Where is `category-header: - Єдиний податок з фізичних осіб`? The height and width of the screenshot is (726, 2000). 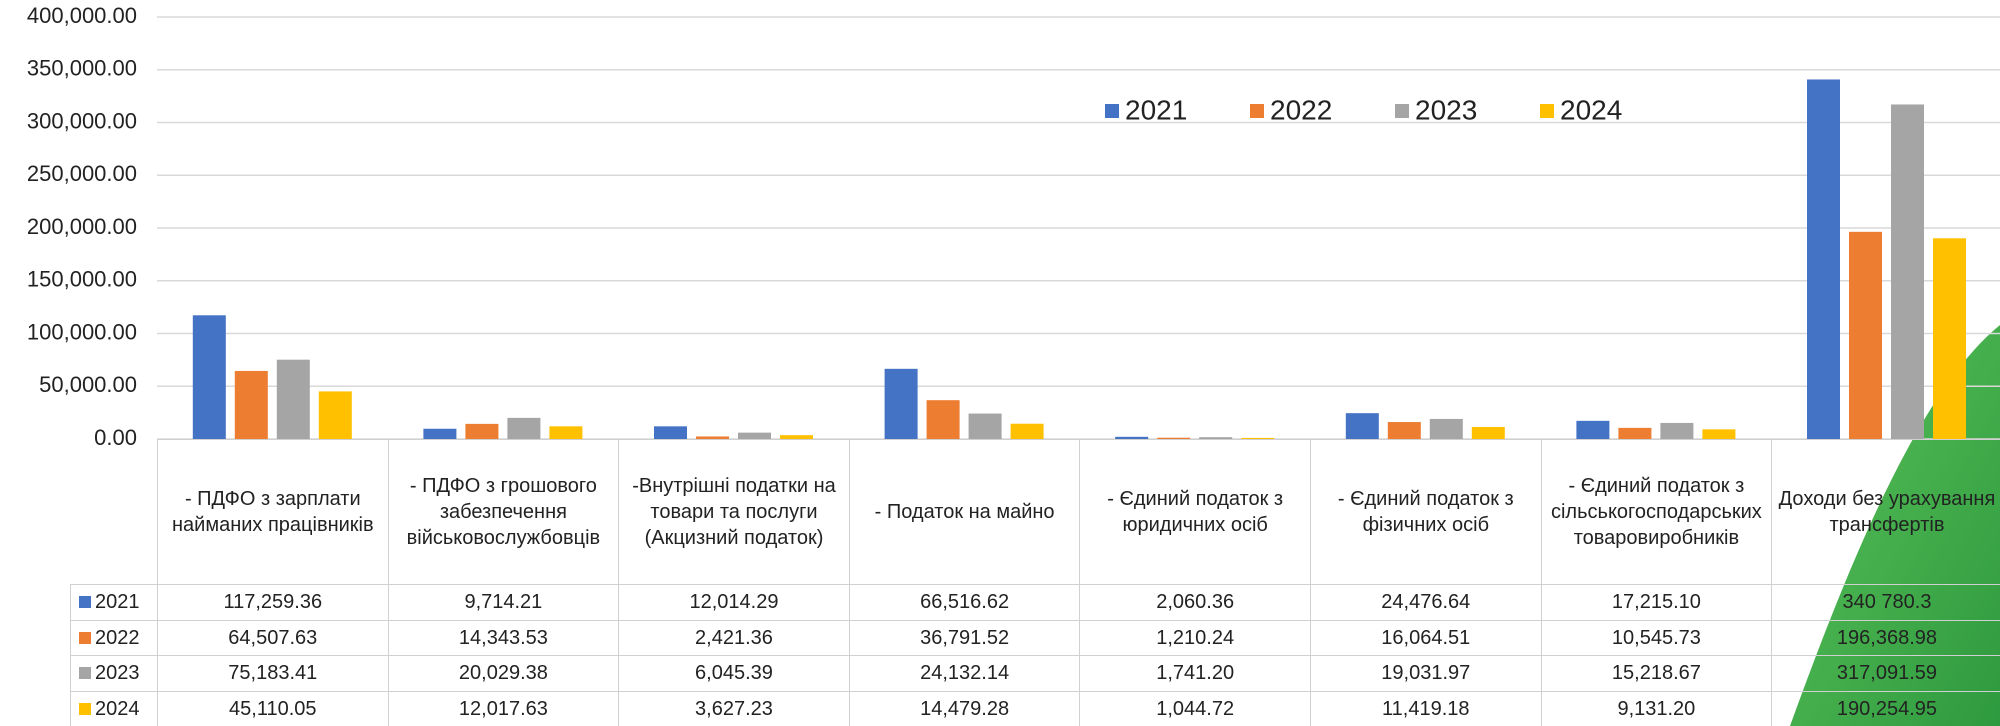
category-header: - Єдиний податок з фізичних осіб is located at coordinates (1426, 512).